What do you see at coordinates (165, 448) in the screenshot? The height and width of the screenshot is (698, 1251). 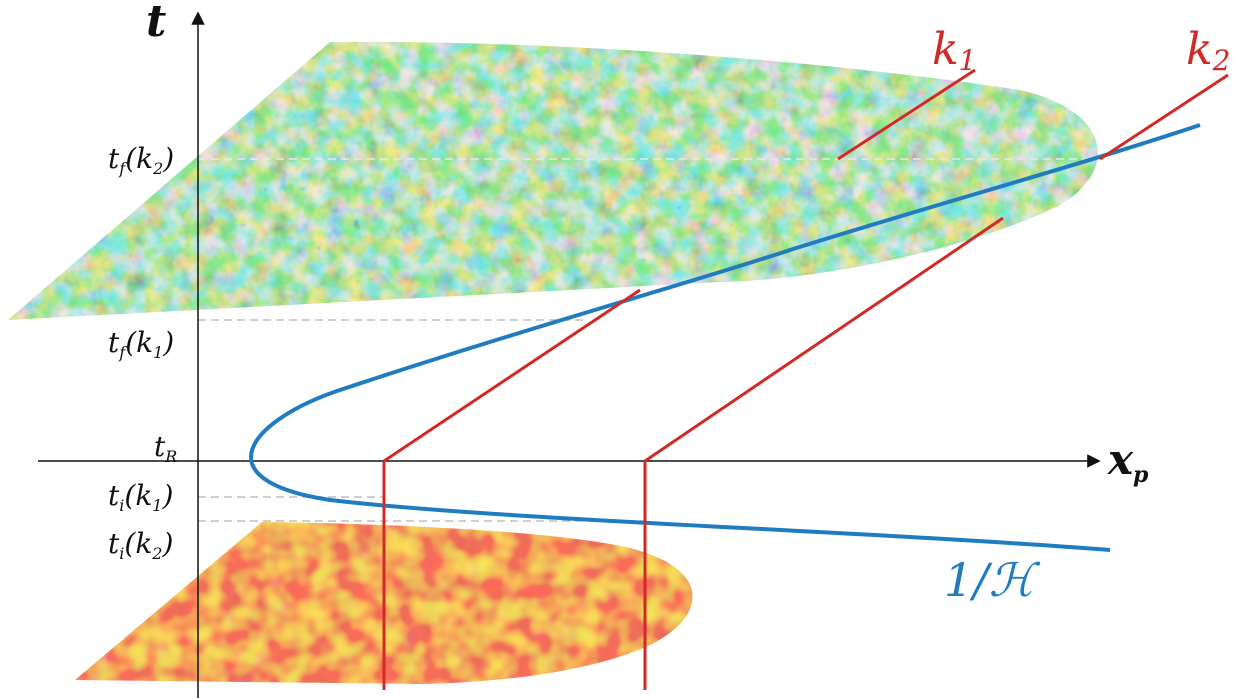 I see `tR-label: tR` at bounding box center [165, 448].